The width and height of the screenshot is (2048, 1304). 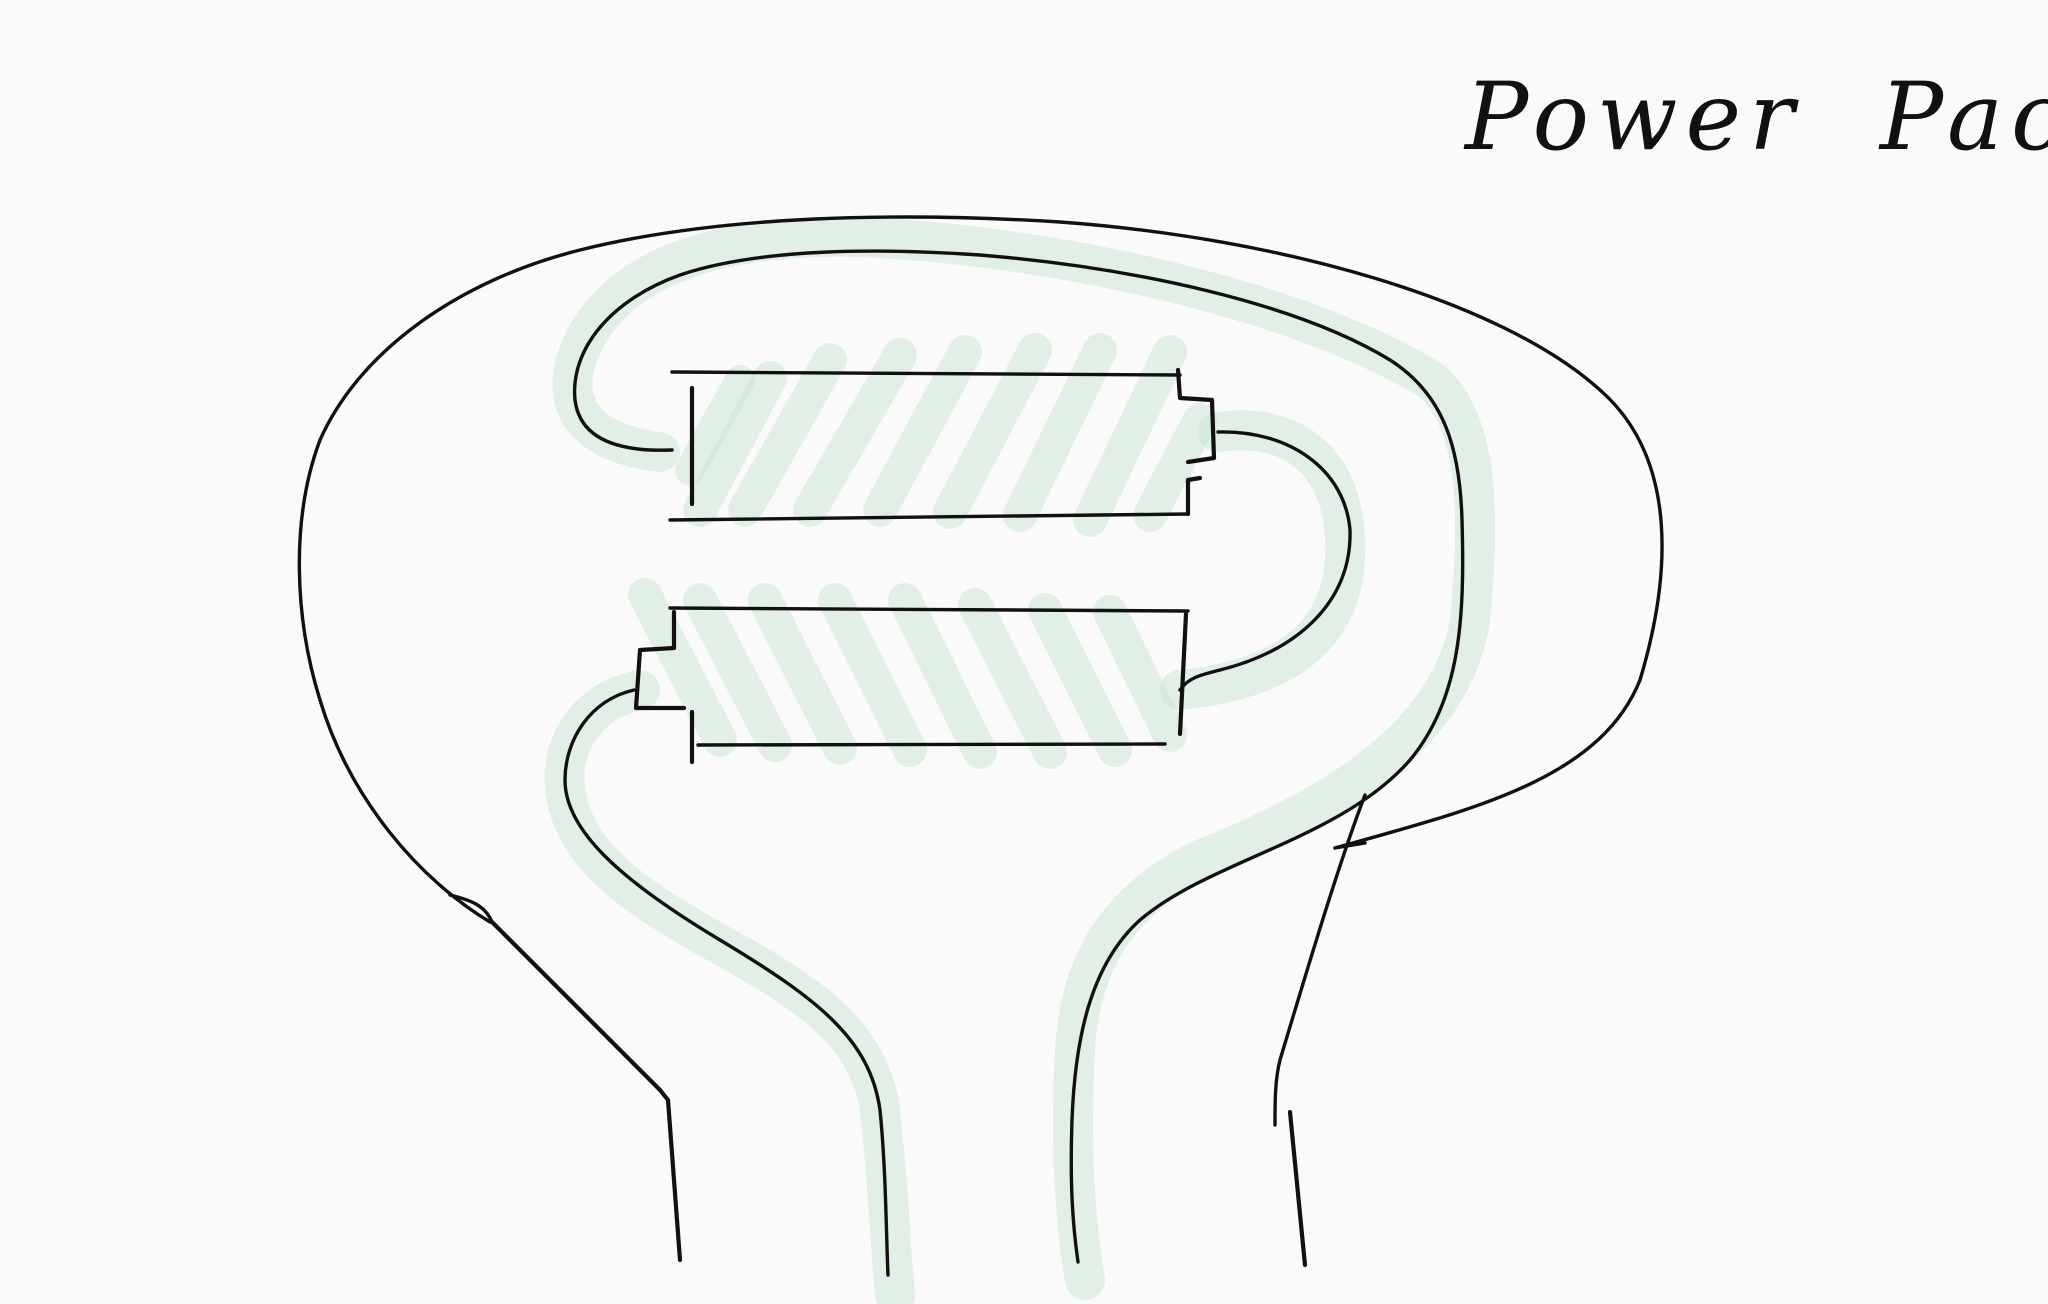 What do you see at coordinates (1196, 416) in the screenshot?
I see `battery-top-terminal` at bounding box center [1196, 416].